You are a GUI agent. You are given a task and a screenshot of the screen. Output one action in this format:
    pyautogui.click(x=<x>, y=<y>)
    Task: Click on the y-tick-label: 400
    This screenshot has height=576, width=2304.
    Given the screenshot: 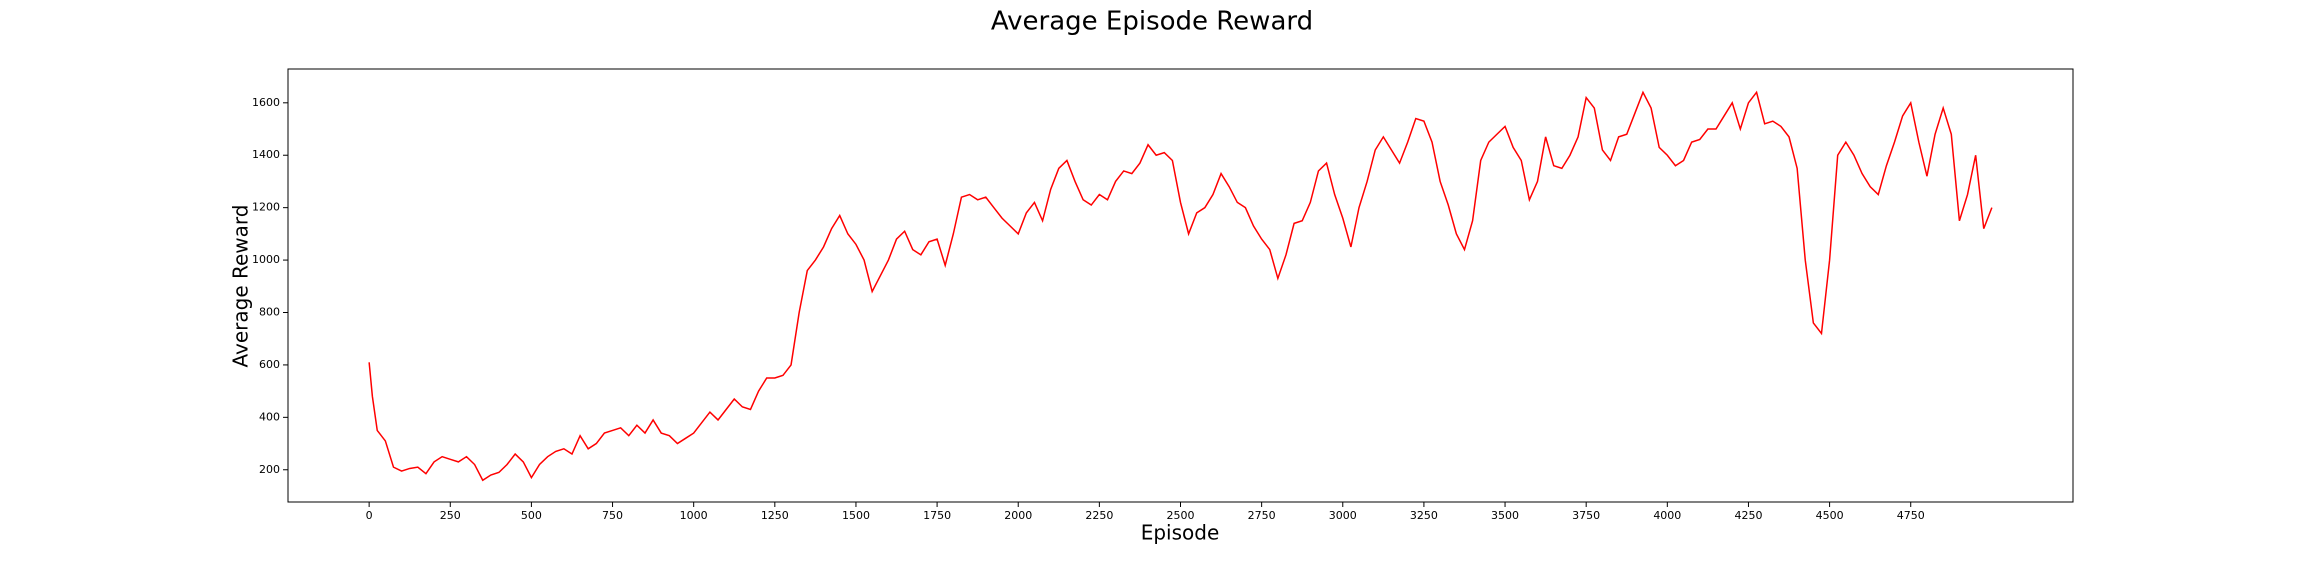 What is the action you would take?
    pyautogui.click(x=269, y=416)
    